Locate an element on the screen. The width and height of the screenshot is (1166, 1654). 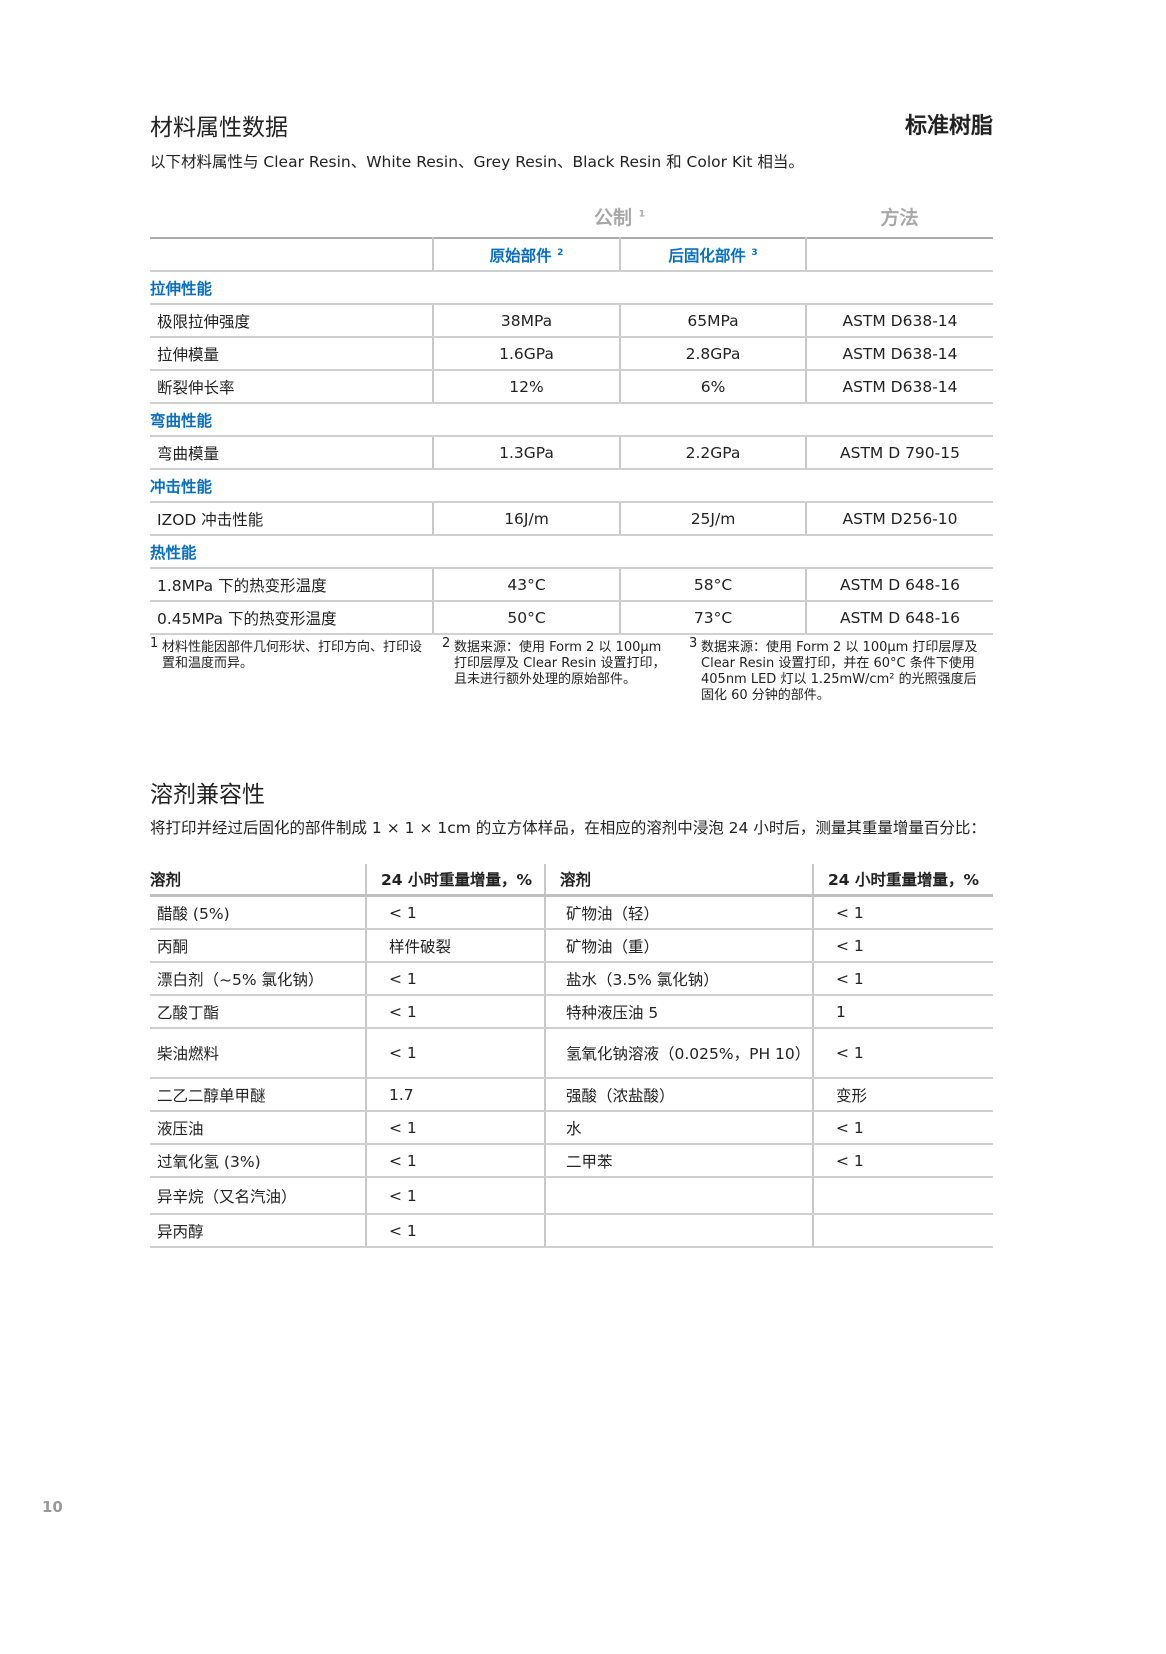
table-row: 柴油燃料 < 1 氢氧化钠溶液（0.025%，PH 10） < 1 is located at coordinates (571, 1053).